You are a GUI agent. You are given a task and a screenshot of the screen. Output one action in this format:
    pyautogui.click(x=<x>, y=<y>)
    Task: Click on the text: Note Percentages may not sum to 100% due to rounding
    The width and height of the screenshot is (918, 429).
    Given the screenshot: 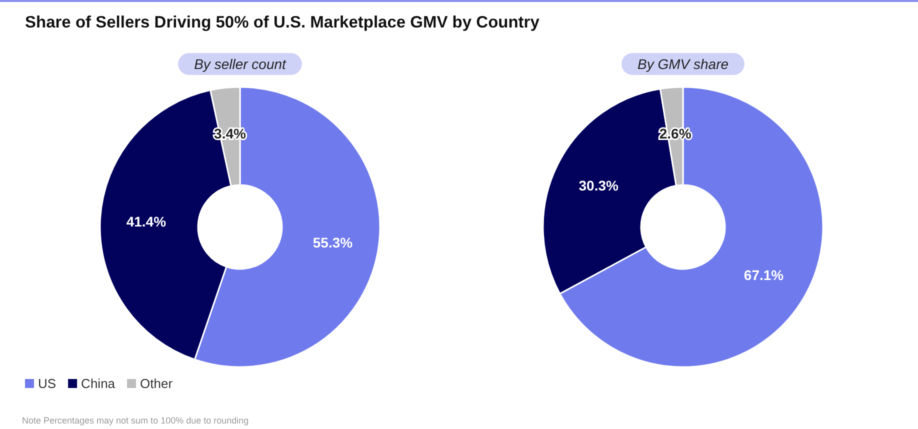 What is the action you would take?
    pyautogui.click(x=135, y=421)
    